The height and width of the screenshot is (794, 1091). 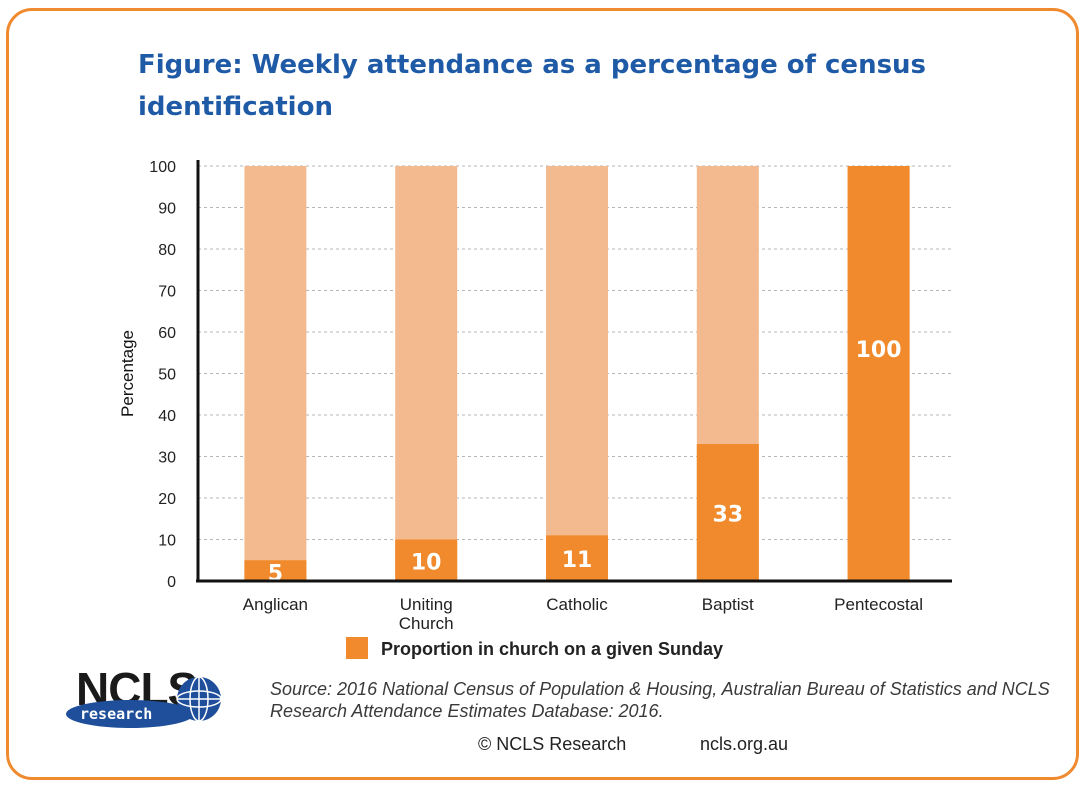 What do you see at coordinates (167, 499) in the screenshot?
I see `y-tick-label: 20` at bounding box center [167, 499].